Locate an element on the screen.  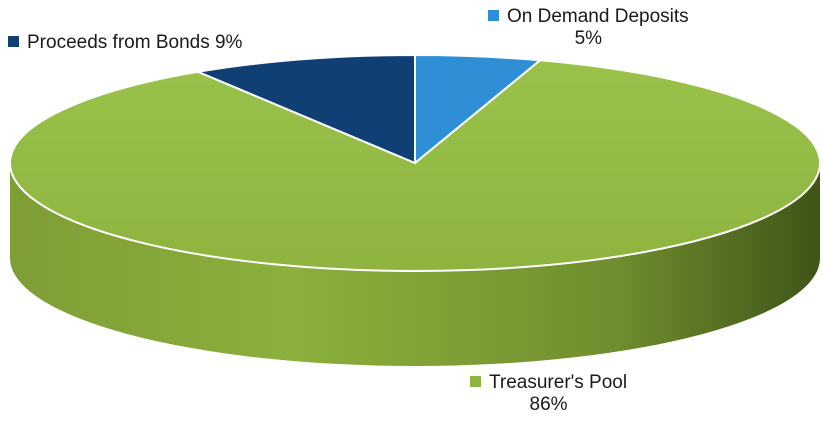
legend-swatch-treasurers-pool is located at coordinates (475, 381).